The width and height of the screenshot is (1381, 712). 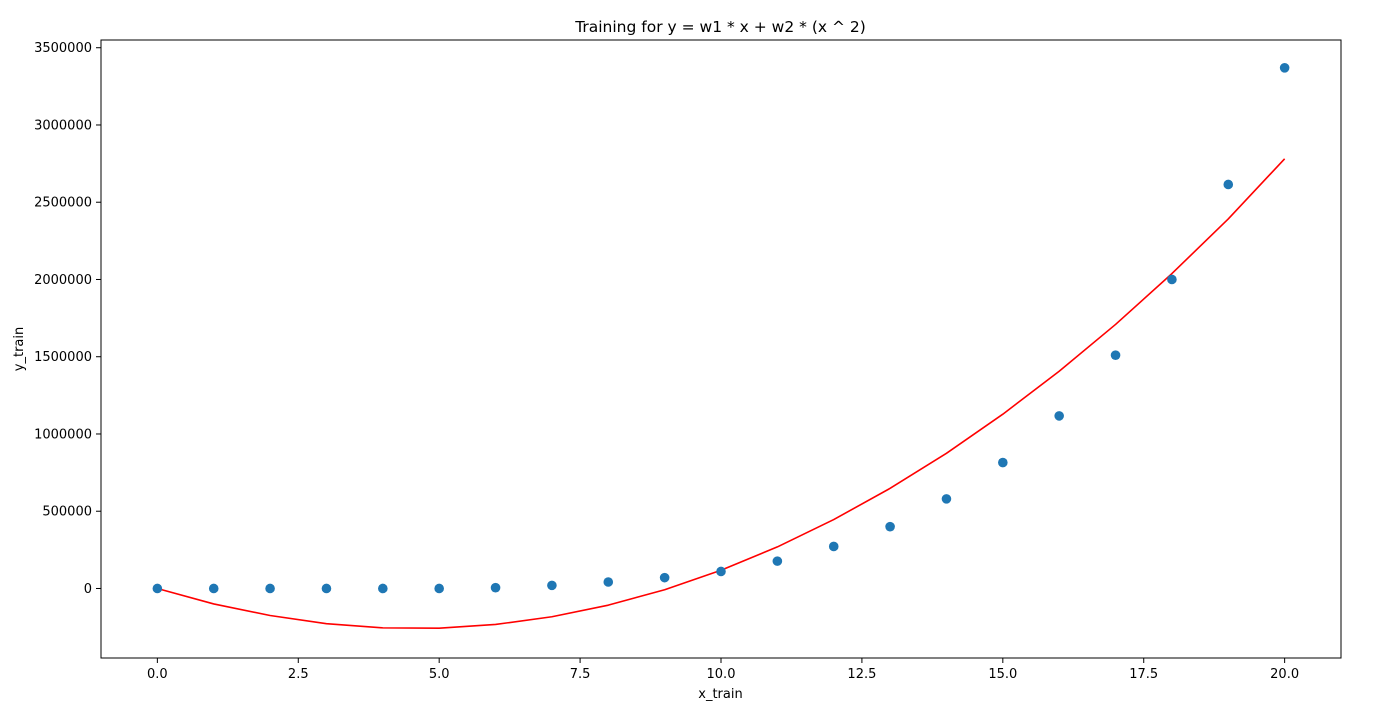 What do you see at coordinates (63, 357) in the screenshot?
I see `y-tick-label: 1500000` at bounding box center [63, 357].